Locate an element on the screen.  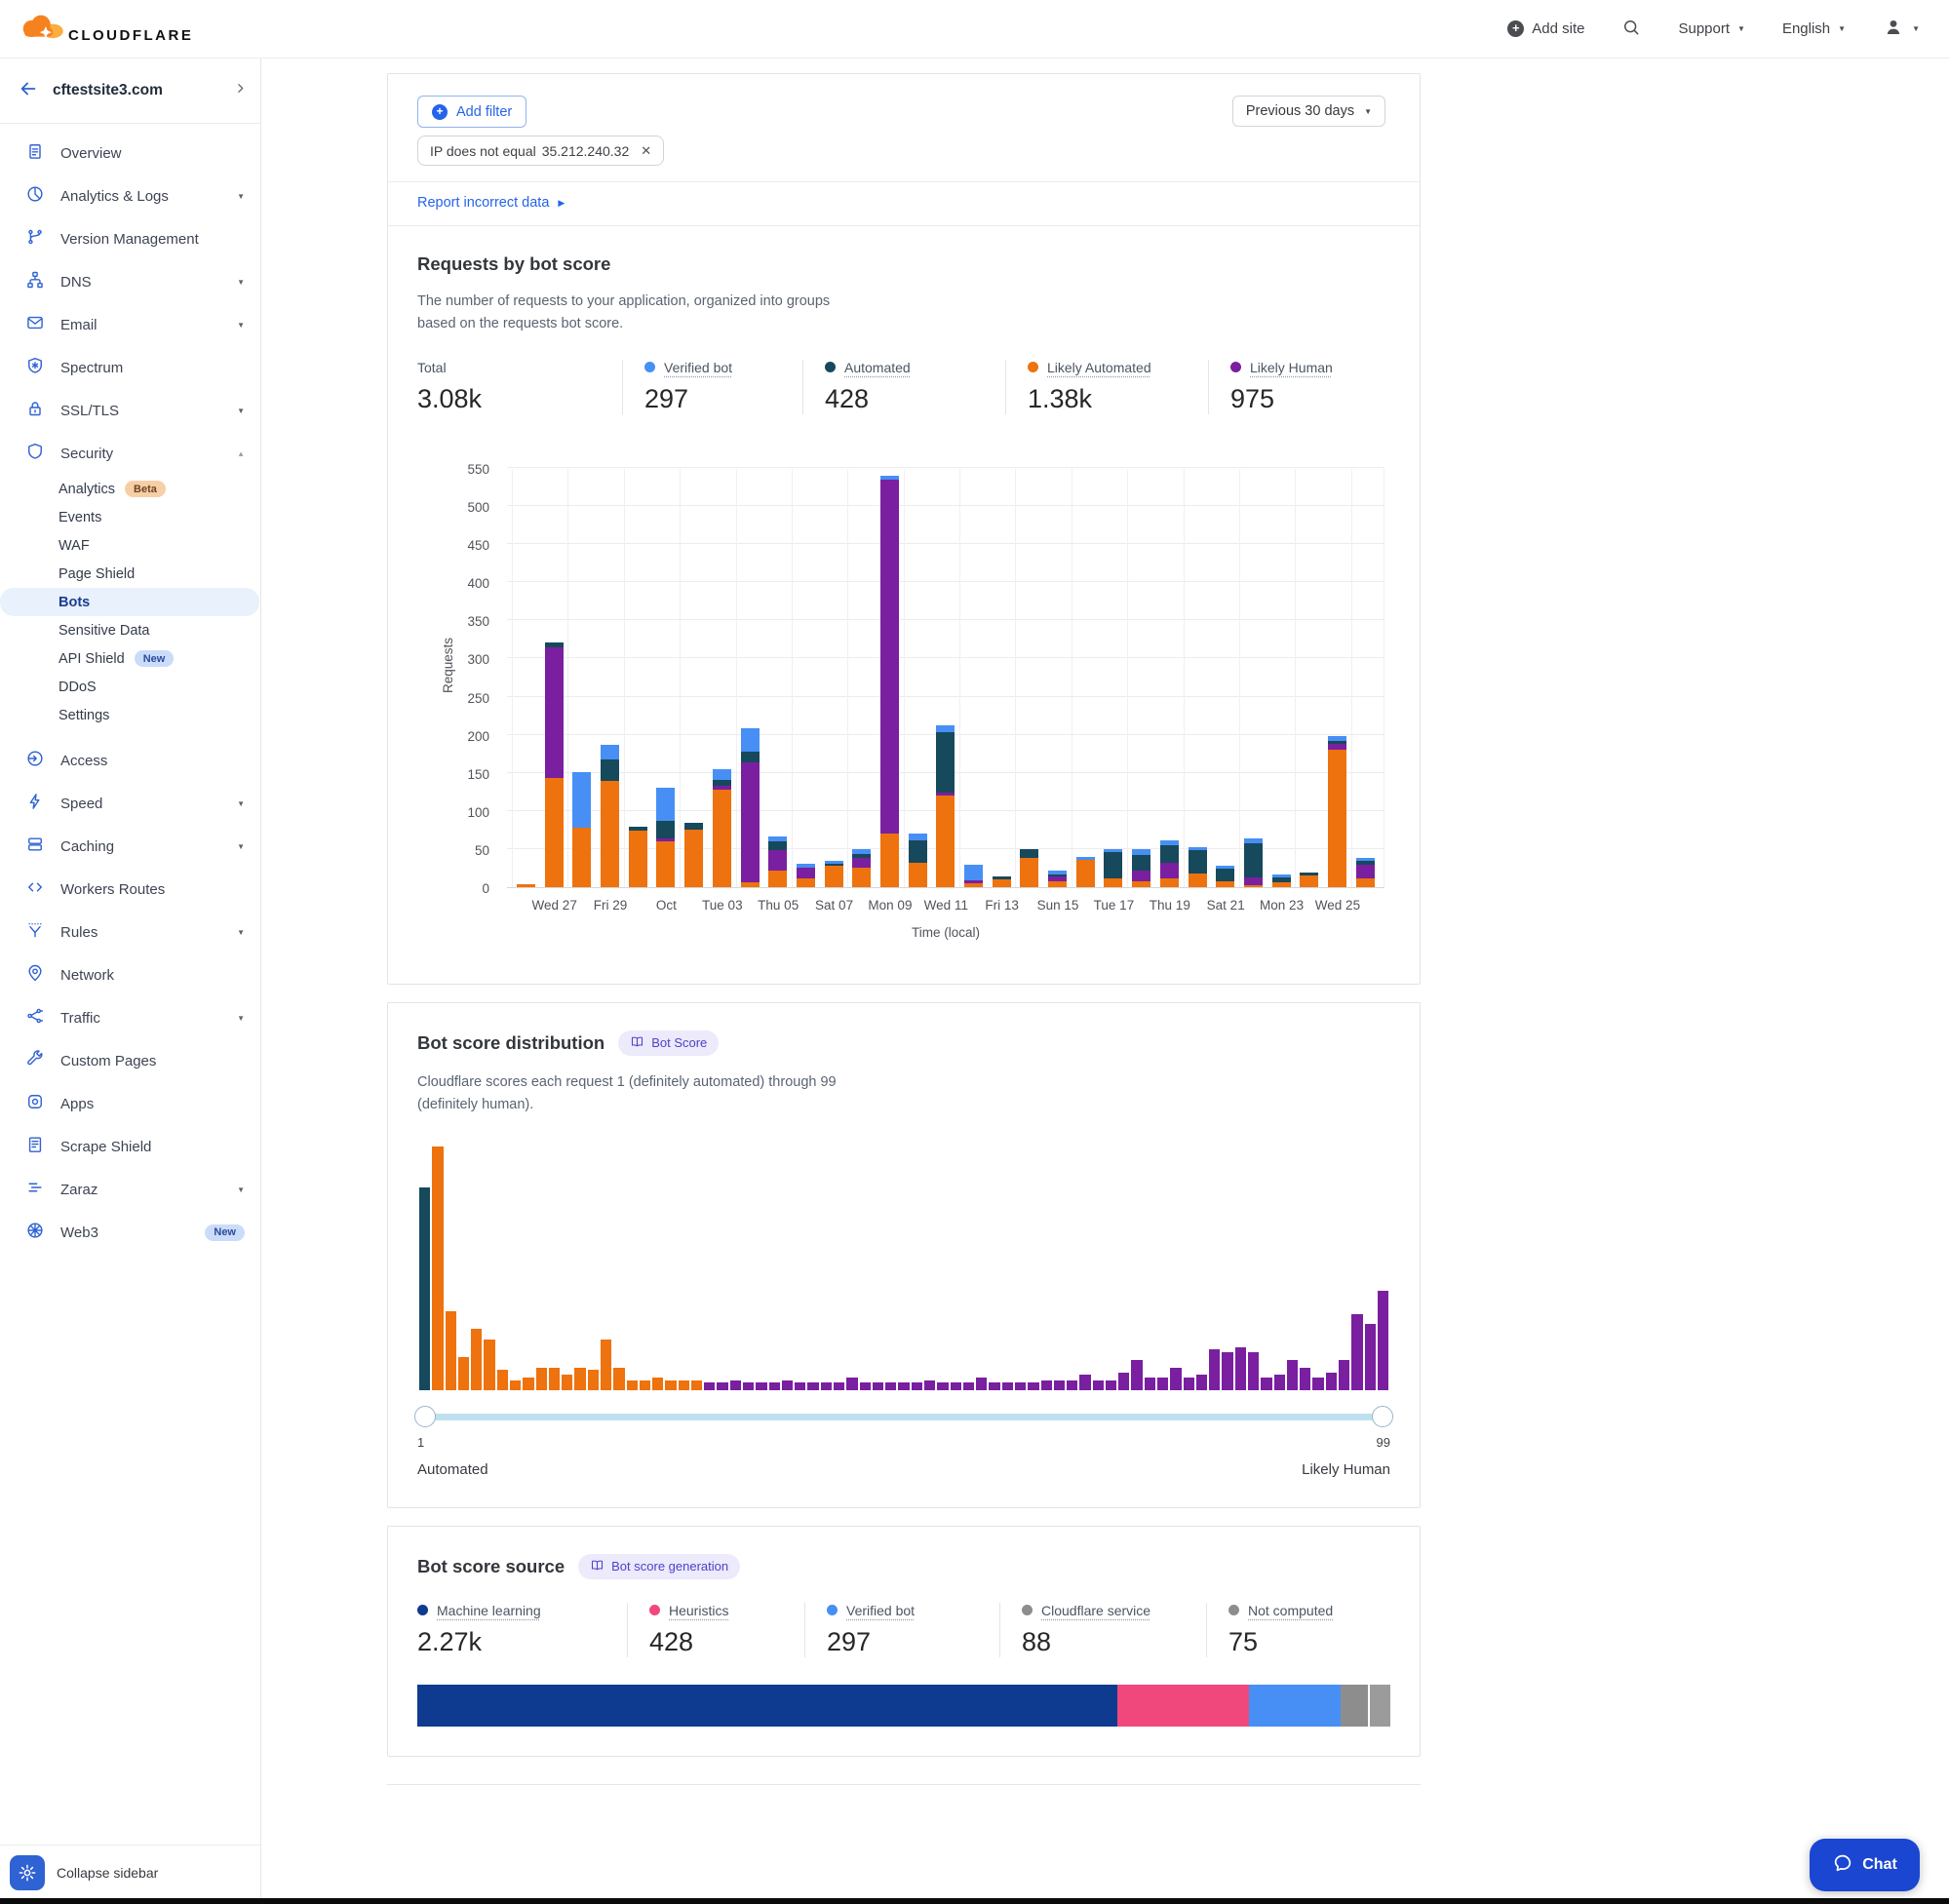
back-arrow-icon is located at coordinates (29, 91).